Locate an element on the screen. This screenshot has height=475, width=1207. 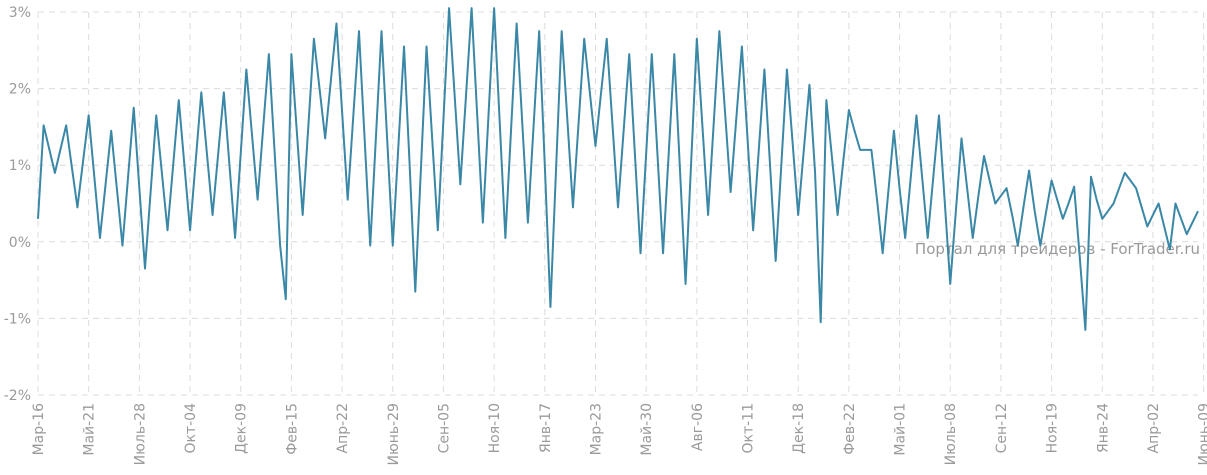
x-tick-label: Янв-24 is located at coordinates (1103, 428).